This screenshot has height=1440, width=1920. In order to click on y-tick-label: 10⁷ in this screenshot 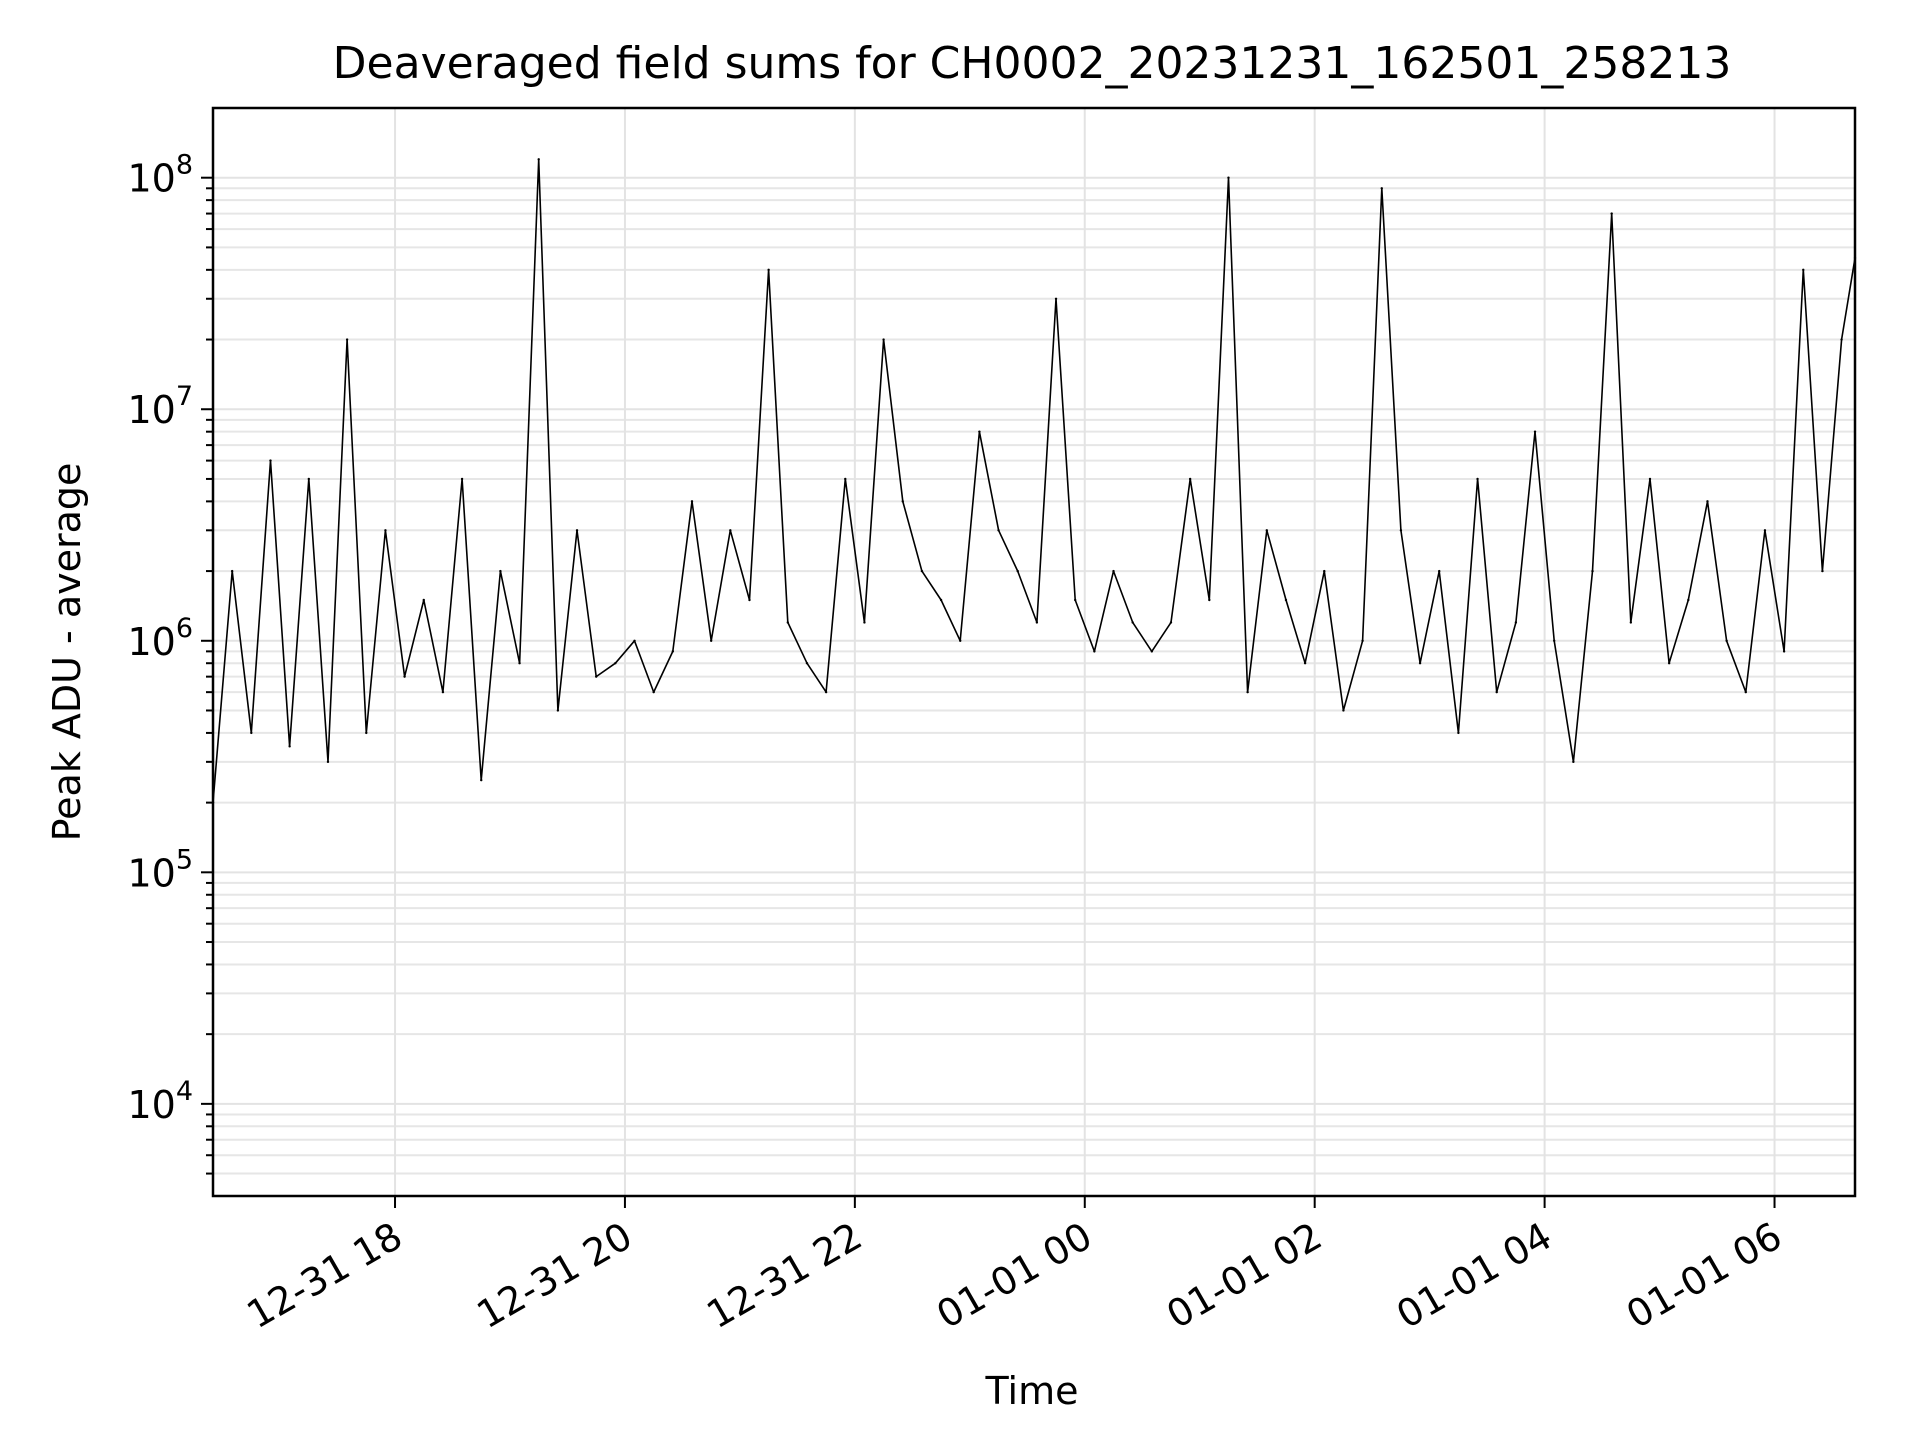, I will do `click(160, 406)`.